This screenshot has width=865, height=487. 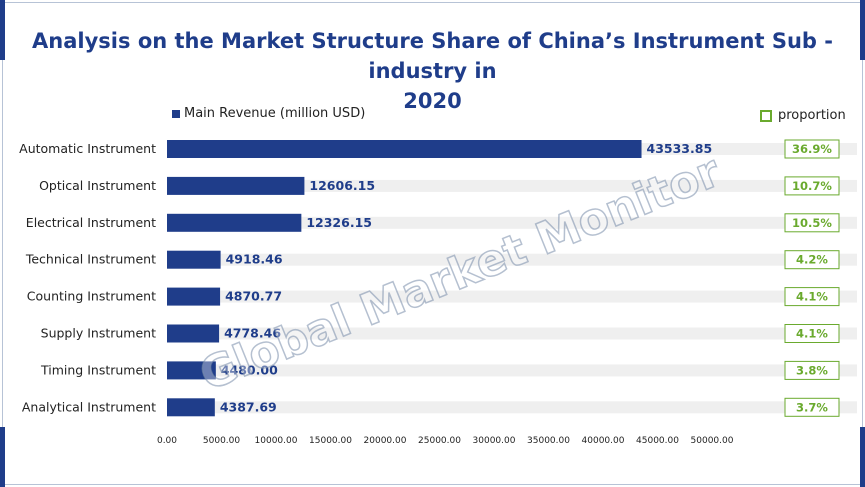 What do you see at coordinates (249, 369) in the screenshot?
I see `revenue-data-label: 4480.00` at bounding box center [249, 369].